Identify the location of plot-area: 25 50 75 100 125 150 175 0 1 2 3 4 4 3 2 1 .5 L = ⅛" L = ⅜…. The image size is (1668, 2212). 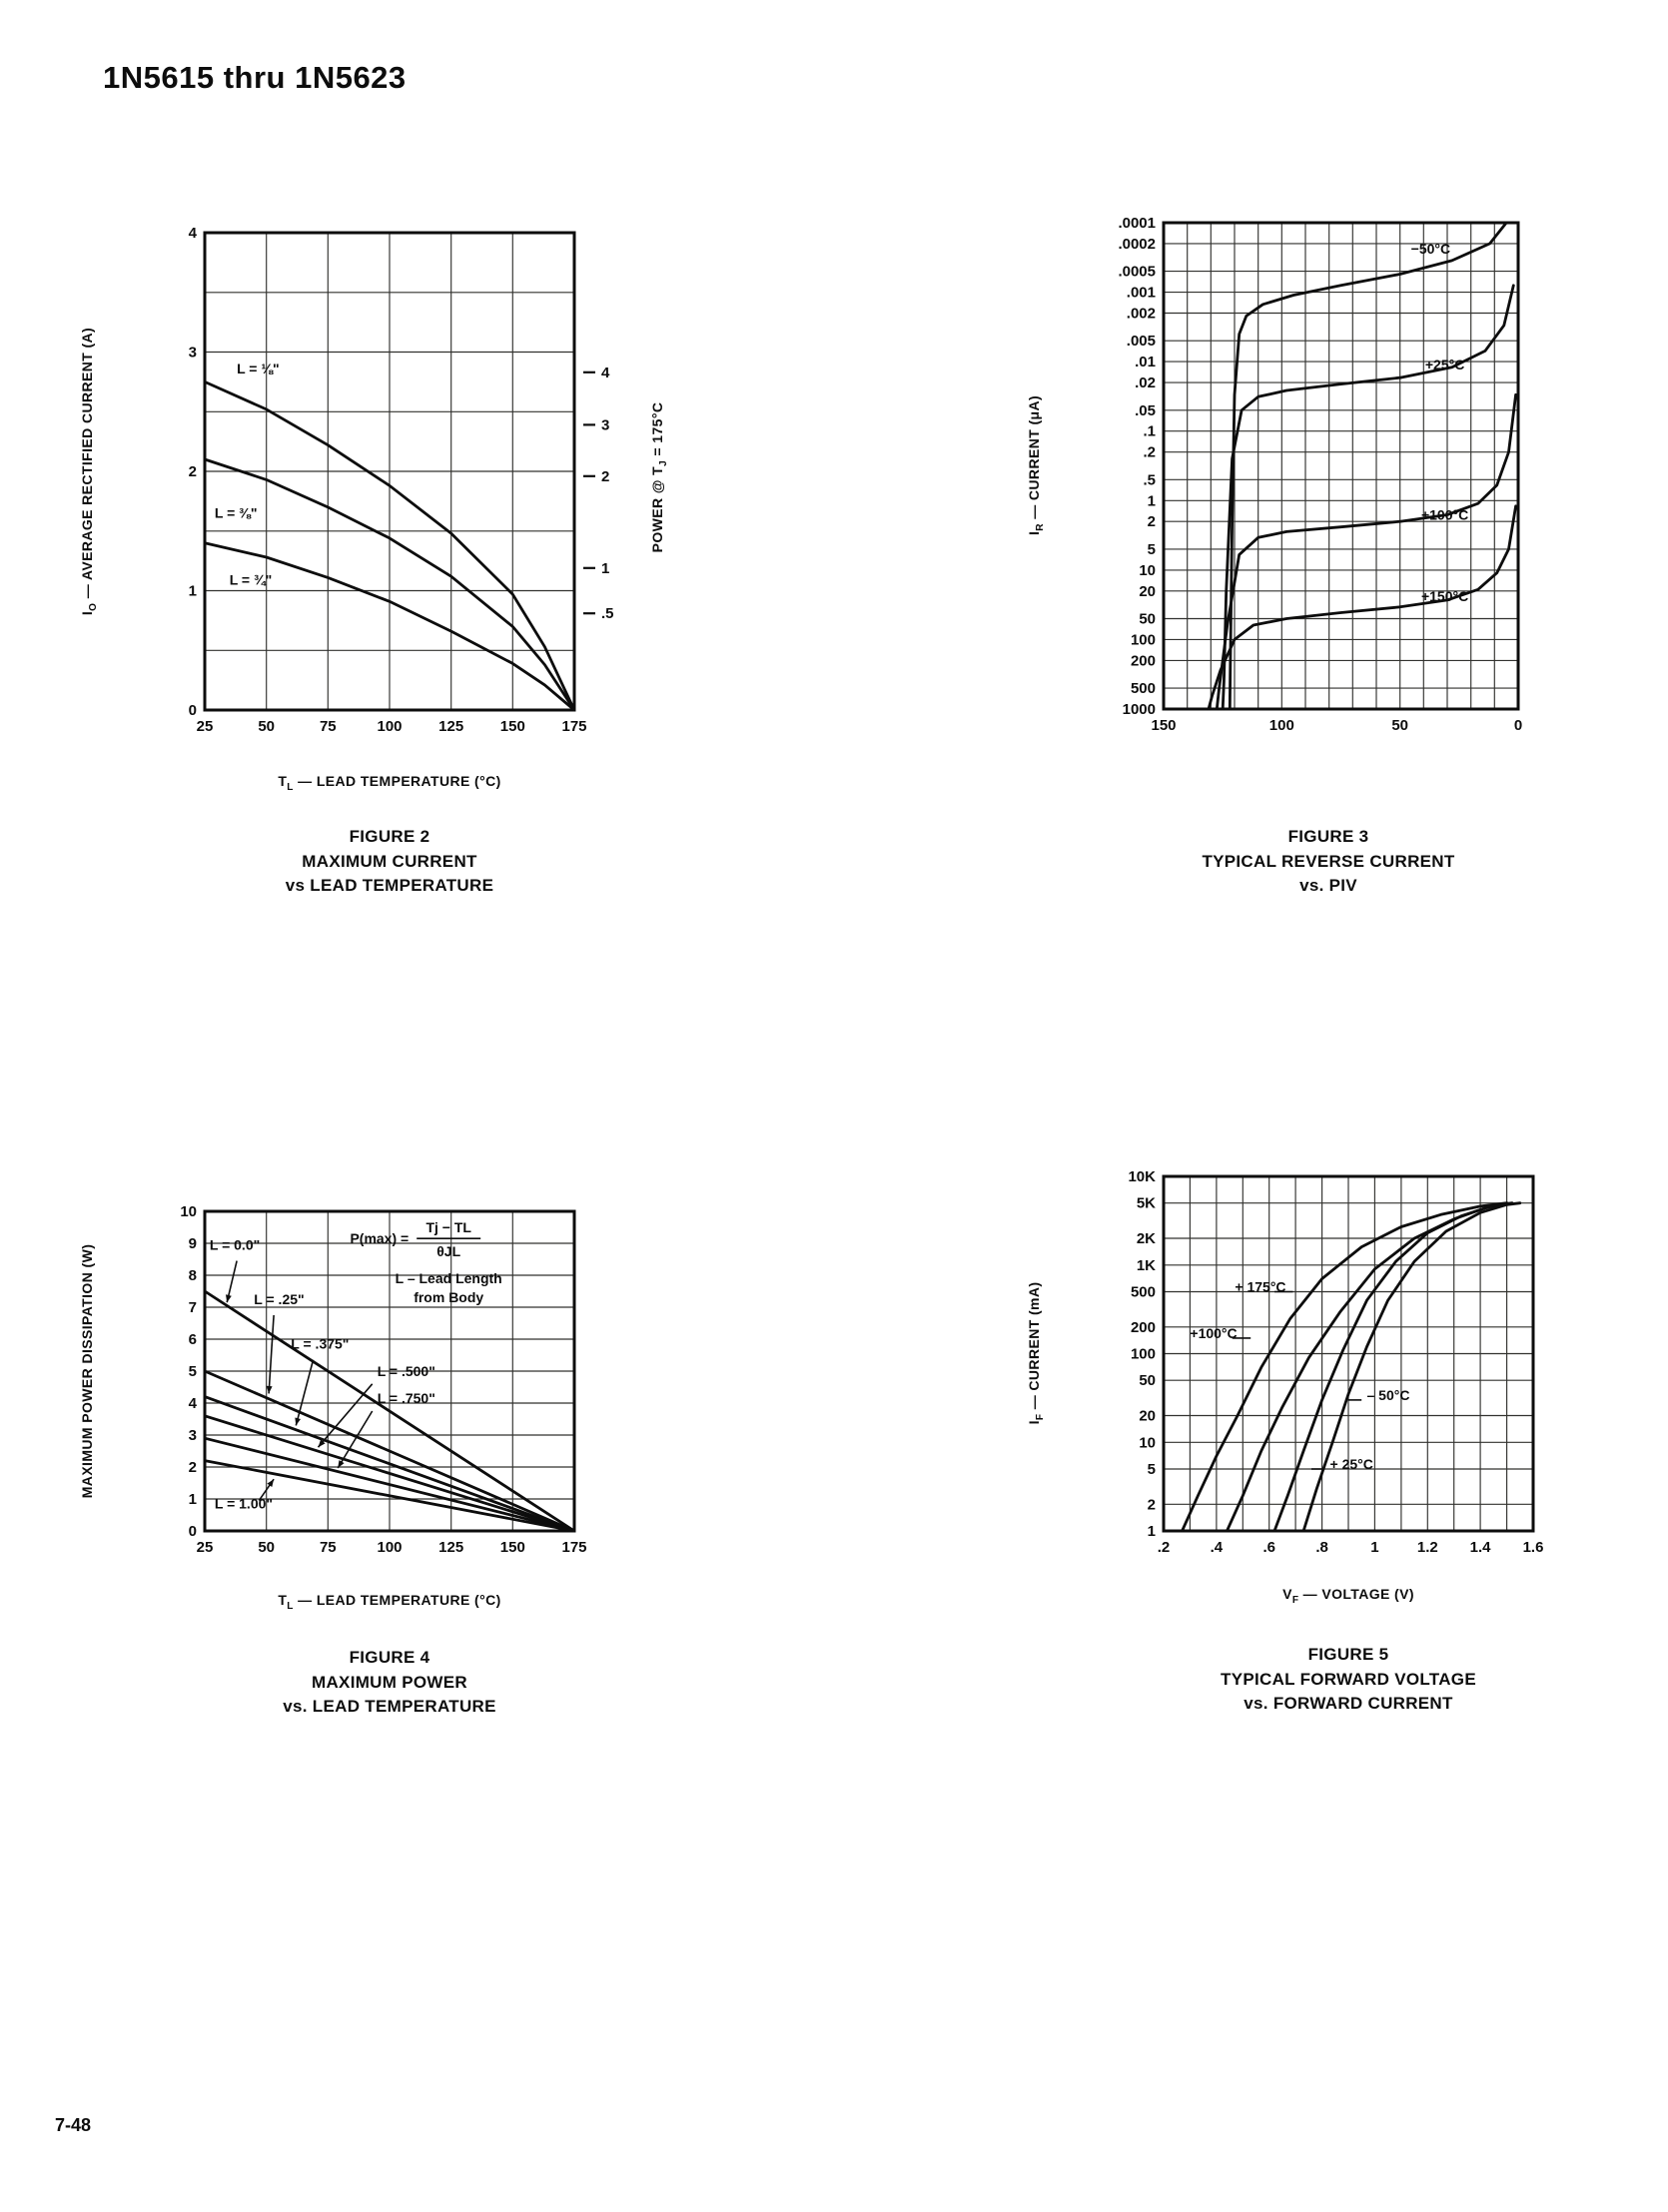
(401, 480).